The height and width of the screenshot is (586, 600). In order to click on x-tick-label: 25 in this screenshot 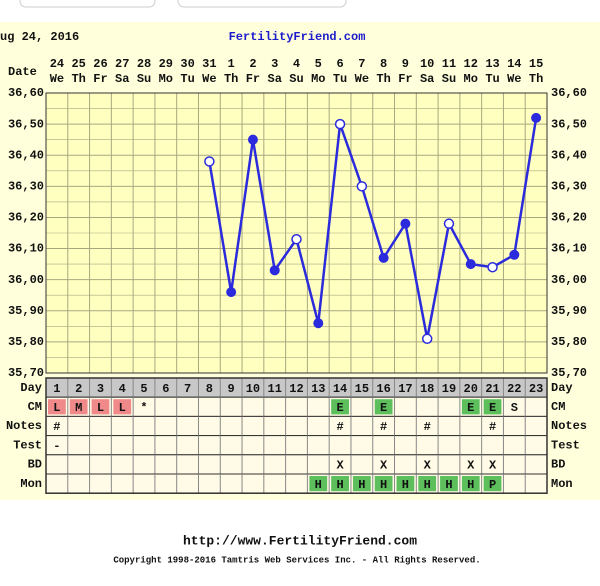, I will do `click(78, 64)`.